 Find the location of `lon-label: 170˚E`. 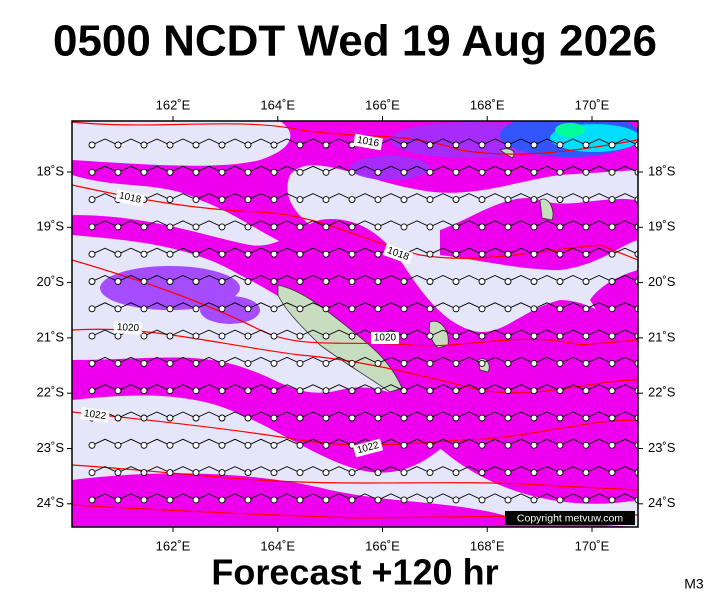

lon-label: 170˚E is located at coordinates (592, 104).